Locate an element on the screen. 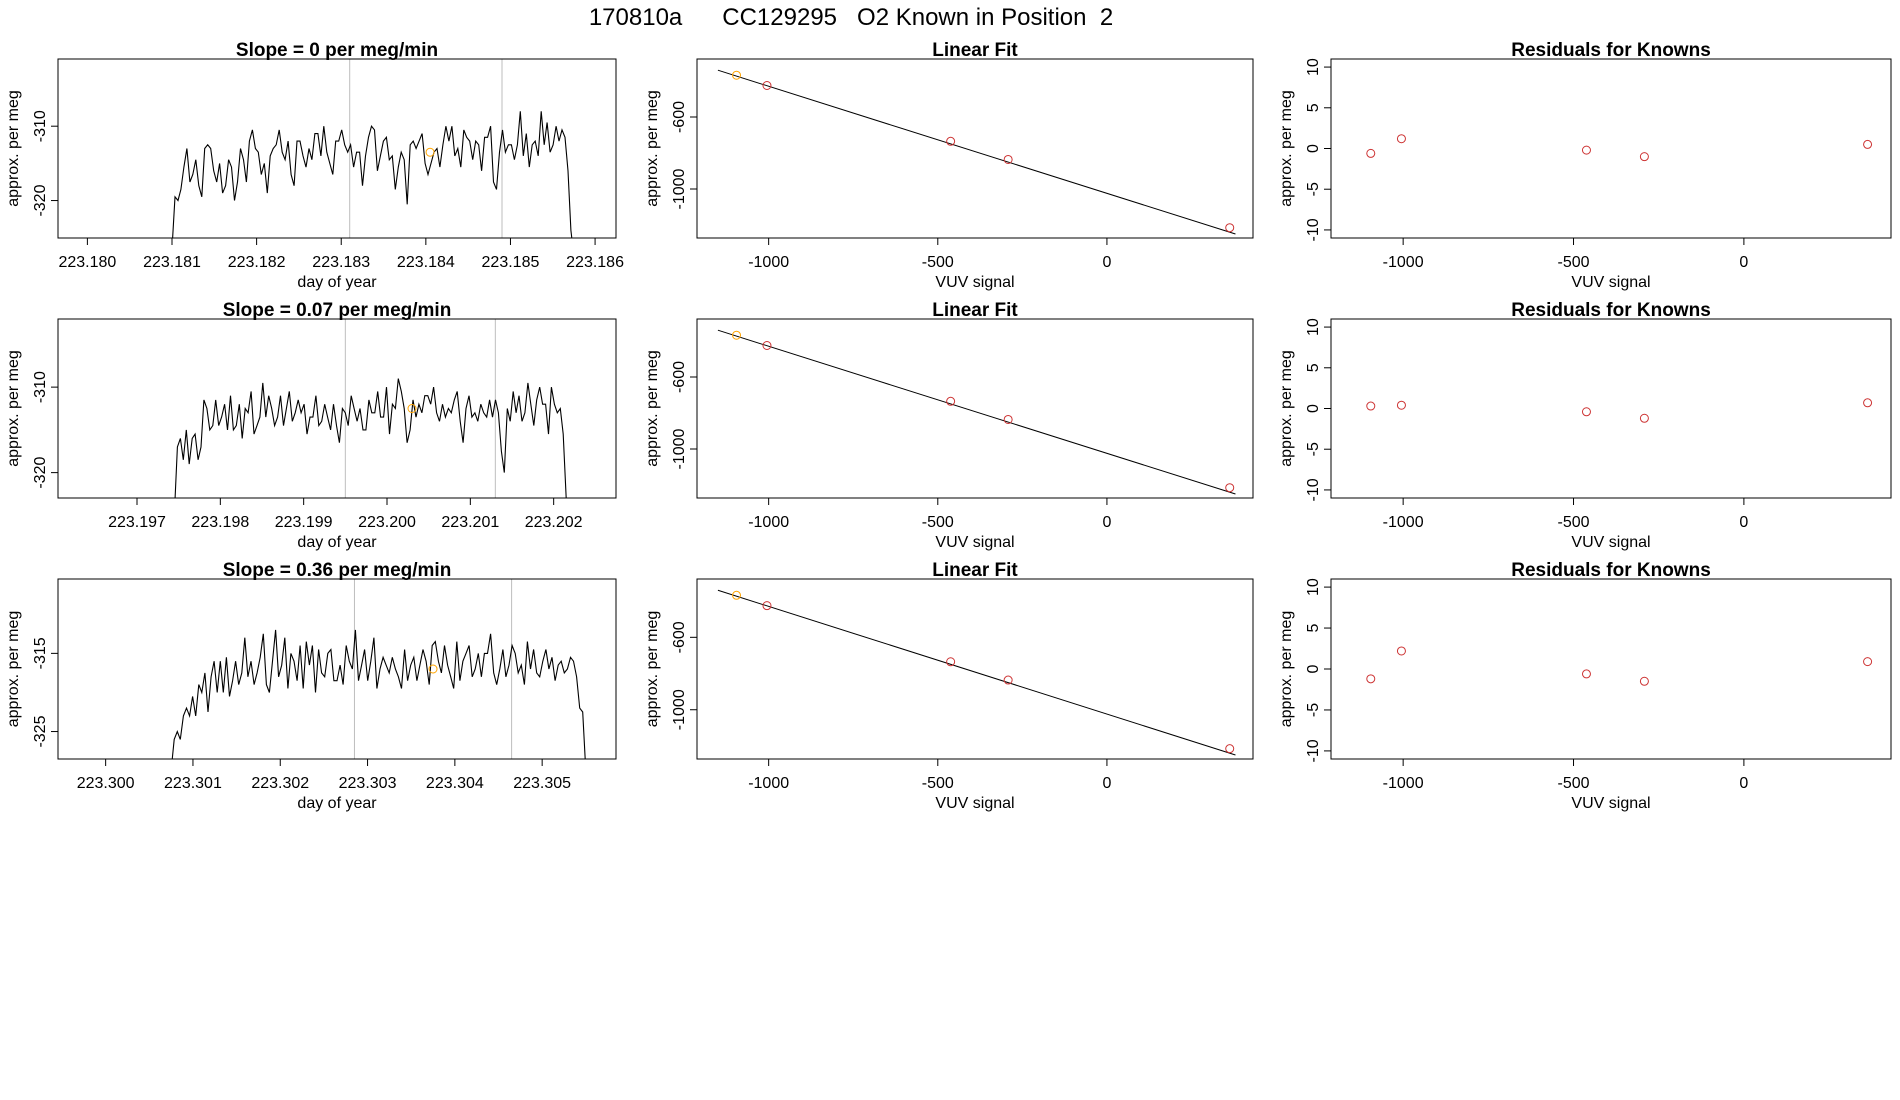 The width and height of the screenshot is (1900, 1100). y-tick-label: -325 is located at coordinates (40, 731).